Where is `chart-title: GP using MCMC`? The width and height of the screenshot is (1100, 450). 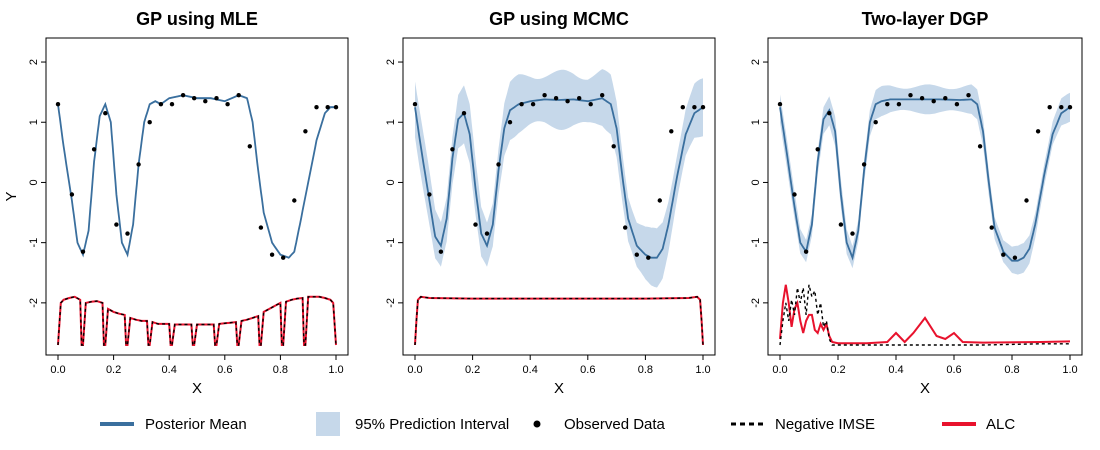 chart-title: GP using MCMC is located at coordinates (559, 19).